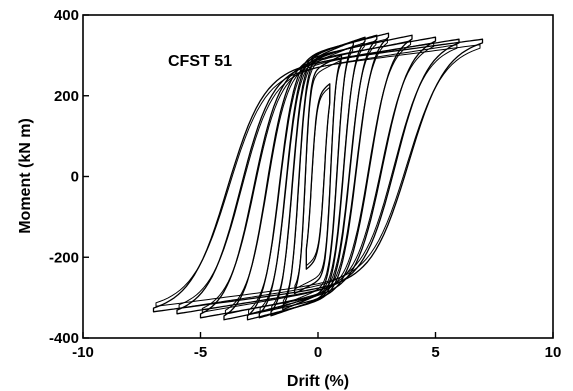 The image size is (573, 391). Describe the element at coordinates (553, 352) in the screenshot. I see `x-tick-label: 10` at that location.